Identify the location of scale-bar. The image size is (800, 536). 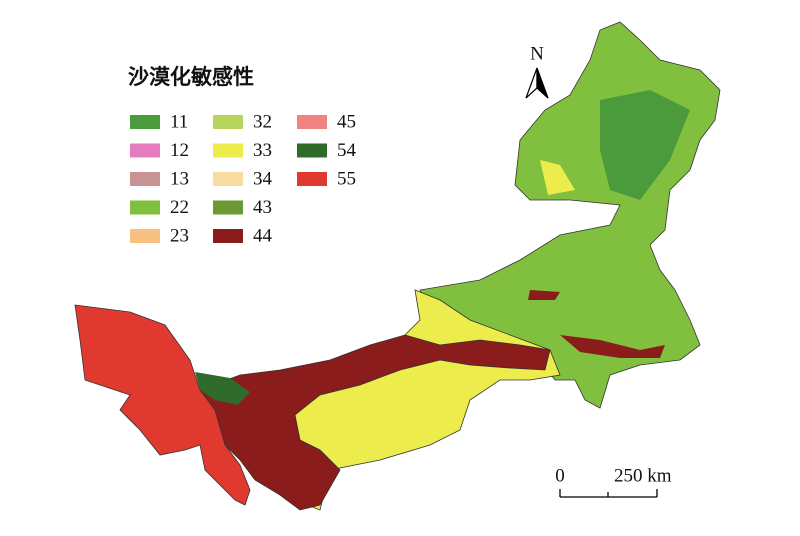
(608, 493).